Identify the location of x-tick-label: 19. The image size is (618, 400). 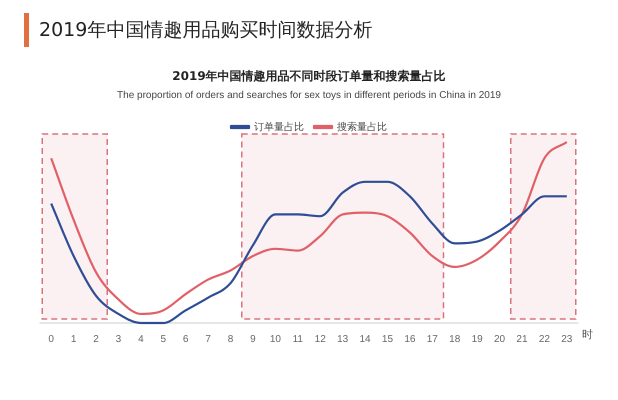
(478, 339).